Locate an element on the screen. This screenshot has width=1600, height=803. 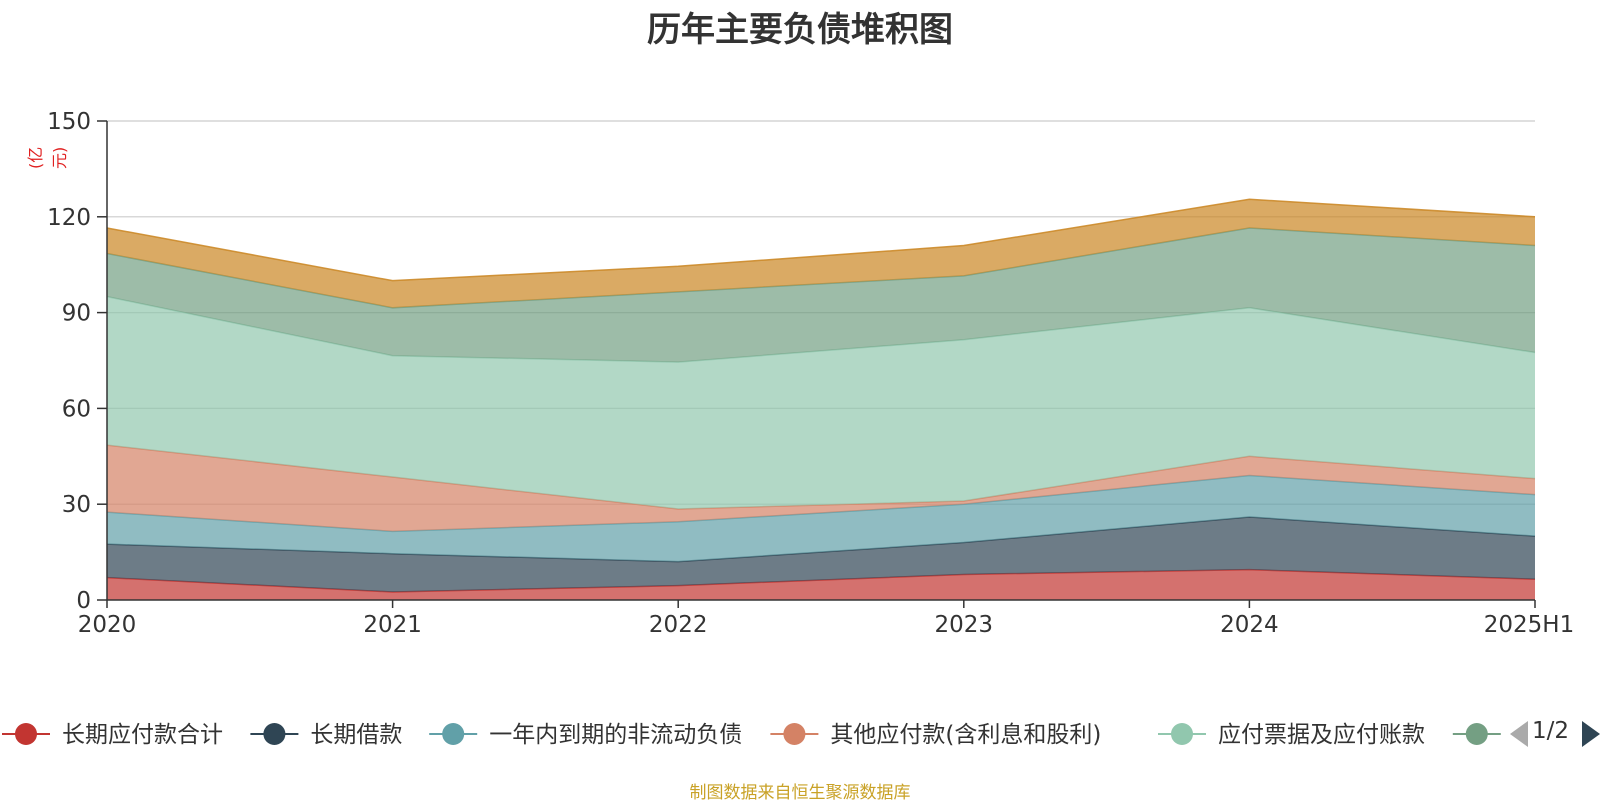
legend-item-1: 长期借款 is located at coordinates (326, 735).